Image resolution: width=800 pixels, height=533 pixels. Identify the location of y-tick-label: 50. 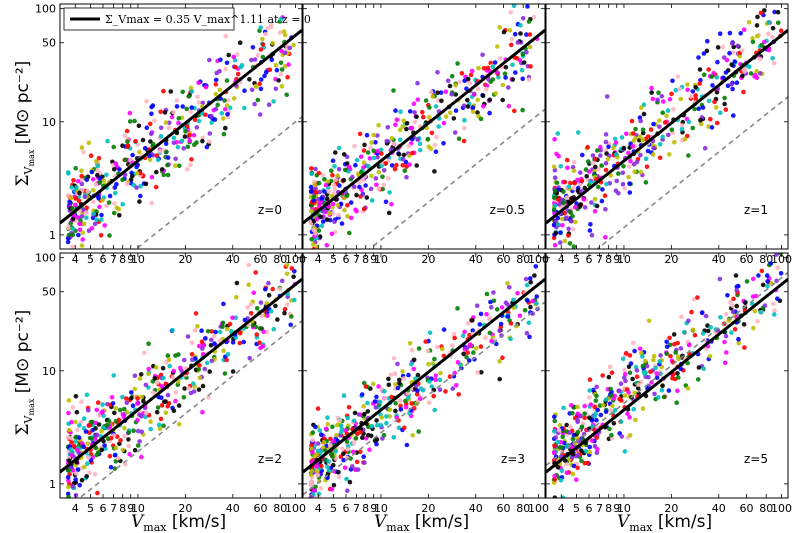
(49, 292).